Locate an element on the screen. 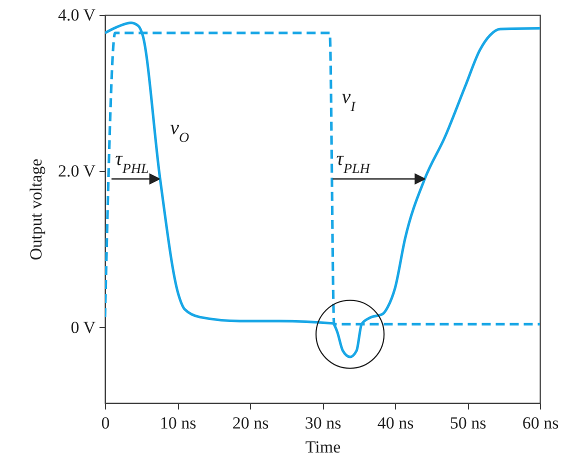  y-tick-label: 2.0 V is located at coordinates (77, 171).